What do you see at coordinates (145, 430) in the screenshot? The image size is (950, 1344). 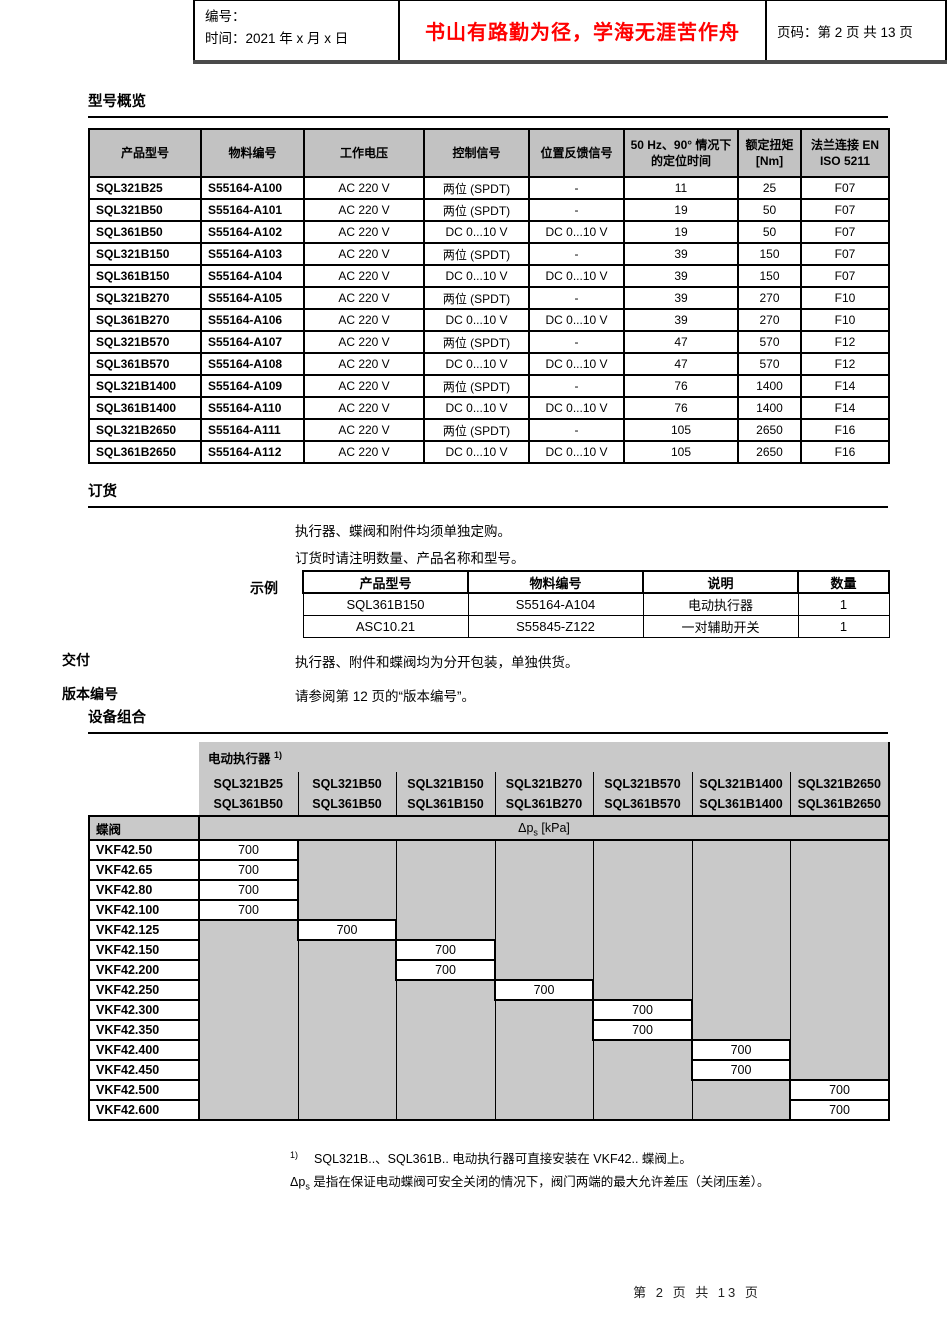 I see `model-table-cell: SQL321B2650` at bounding box center [145, 430].